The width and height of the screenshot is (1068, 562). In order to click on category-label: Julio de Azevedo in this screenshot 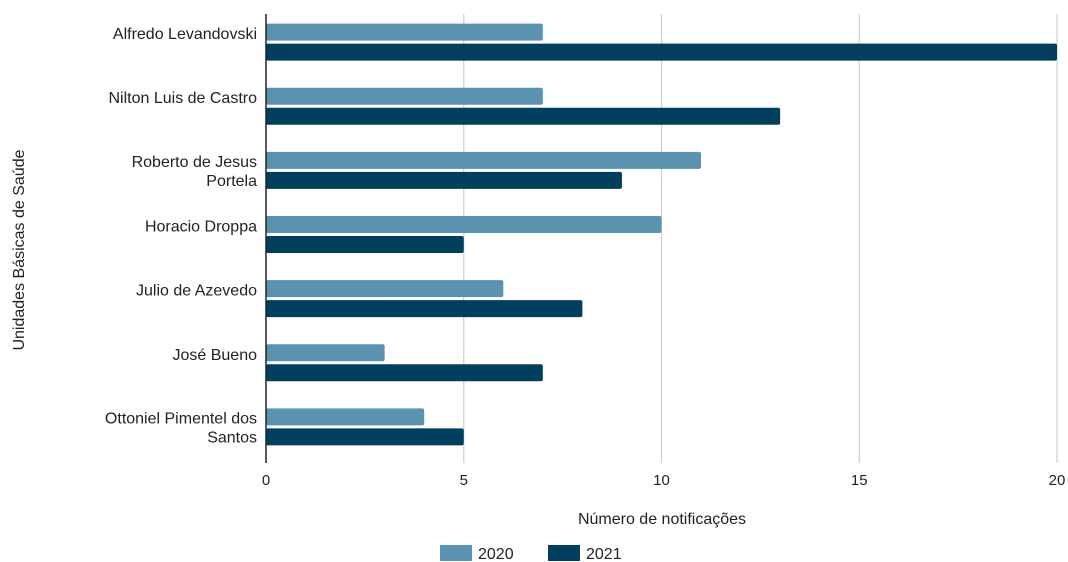, I will do `click(196, 291)`.